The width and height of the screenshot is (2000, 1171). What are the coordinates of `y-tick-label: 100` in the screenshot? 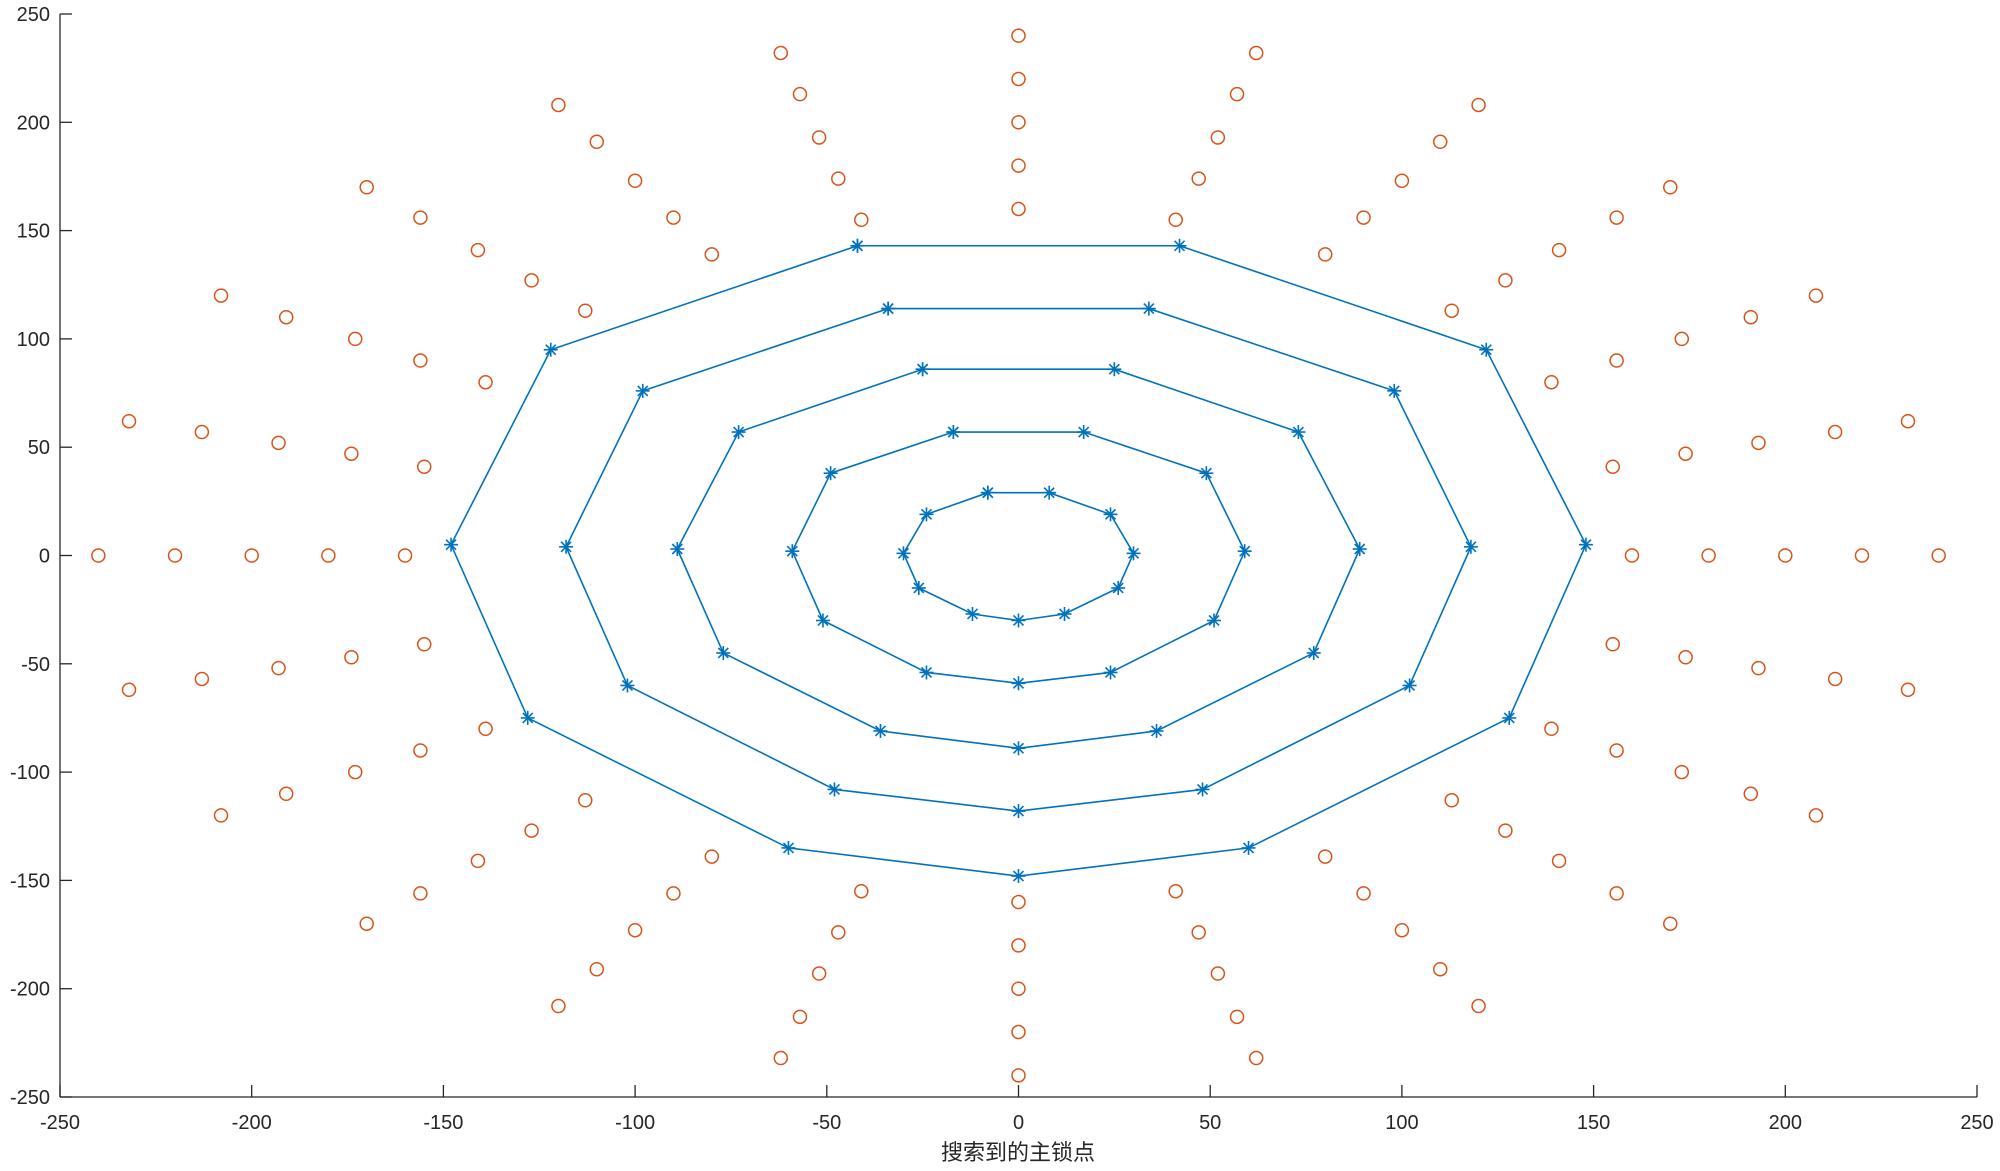 It's located at (33, 340).